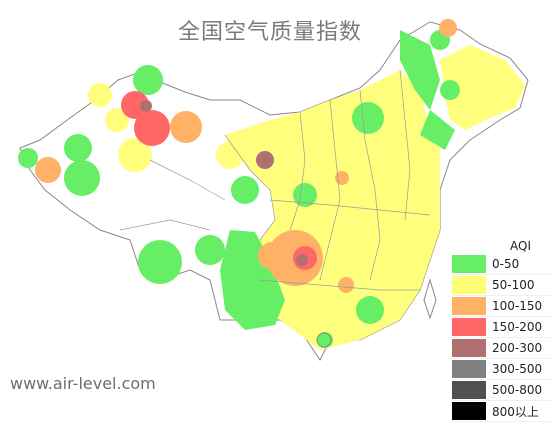 This screenshot has height=422, width=555. I want to click on legend-label: 0-50, so click(506, 264).